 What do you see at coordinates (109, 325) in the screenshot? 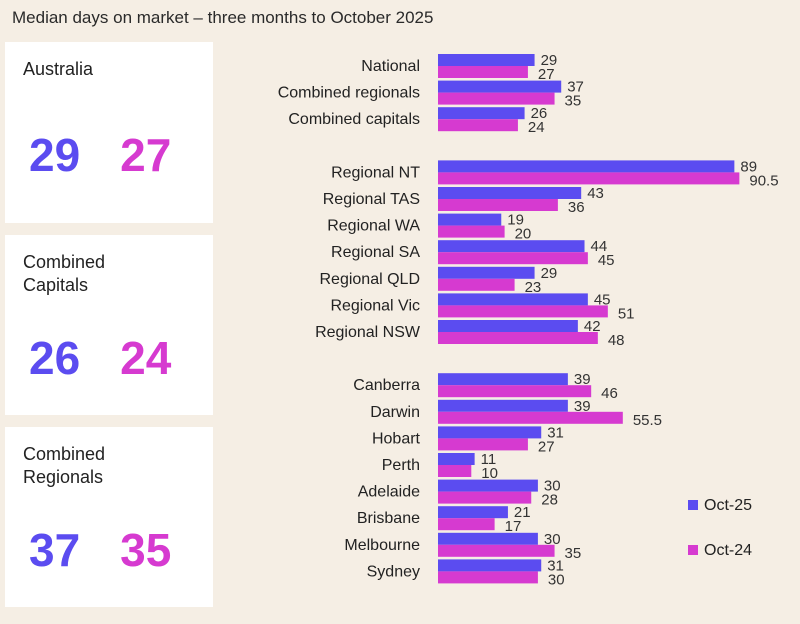
I see `card-combined-capitals: Combined Capitals 26 24` at bounding box center [109, 325].